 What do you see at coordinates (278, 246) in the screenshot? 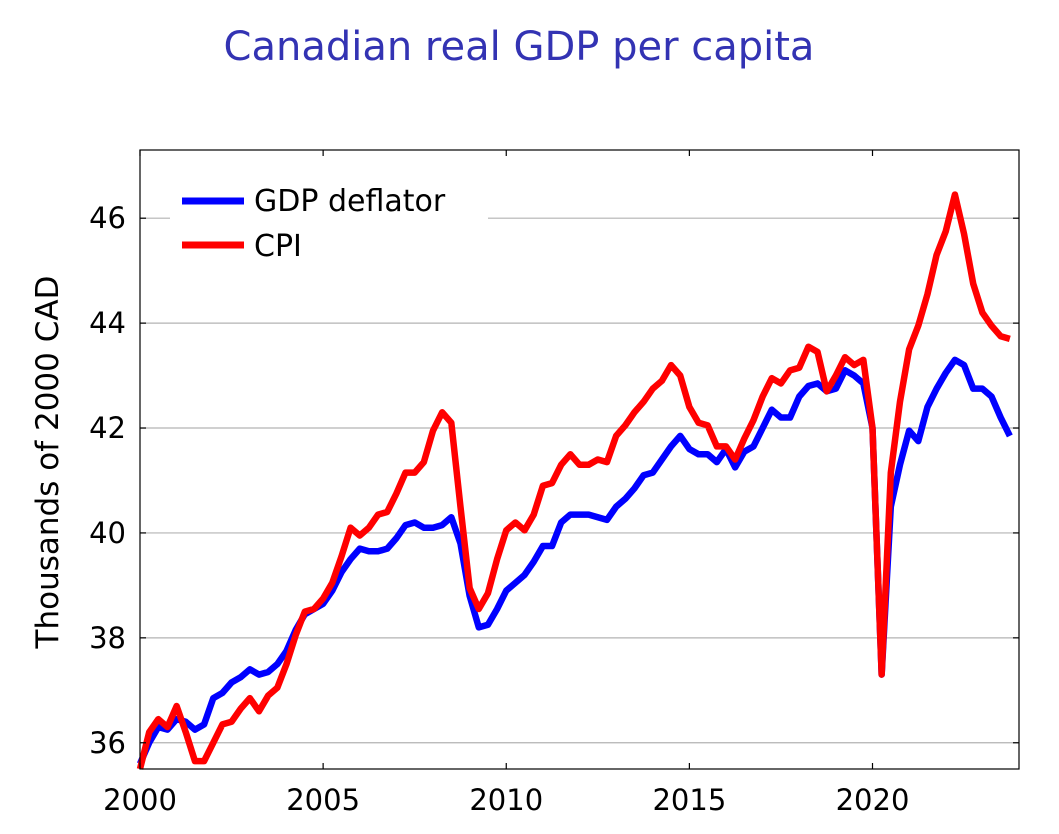
I see `legend-label-cpi: CPI` at bounding box center [278, 246].